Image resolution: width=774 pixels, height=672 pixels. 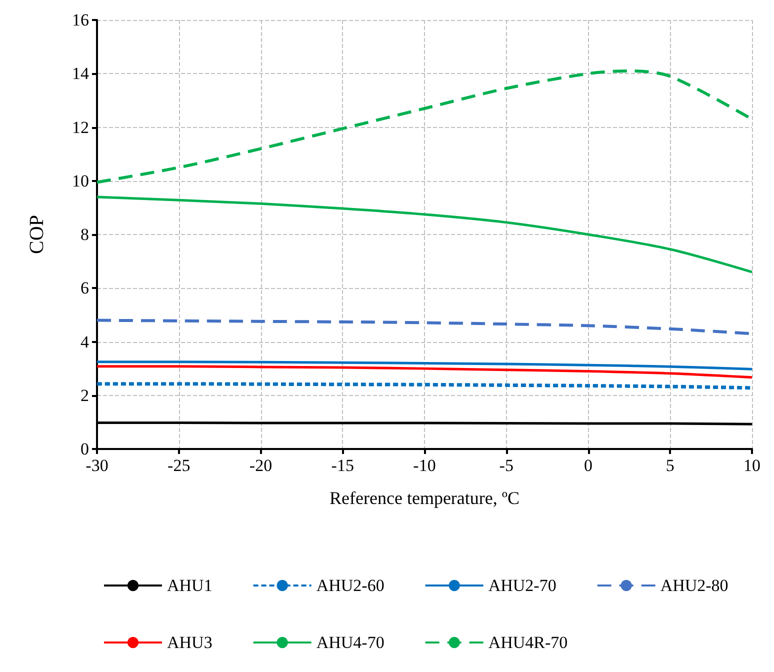 What do you see at coordinates (350, 642) in the screenshot?
I see `legend-label: AHU4-70` at bounding box center [350, 642].